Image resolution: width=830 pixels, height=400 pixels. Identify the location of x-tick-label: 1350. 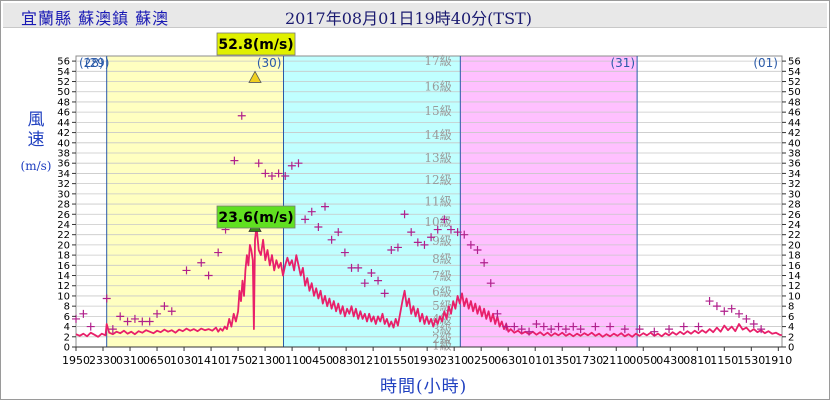
(562, 360).